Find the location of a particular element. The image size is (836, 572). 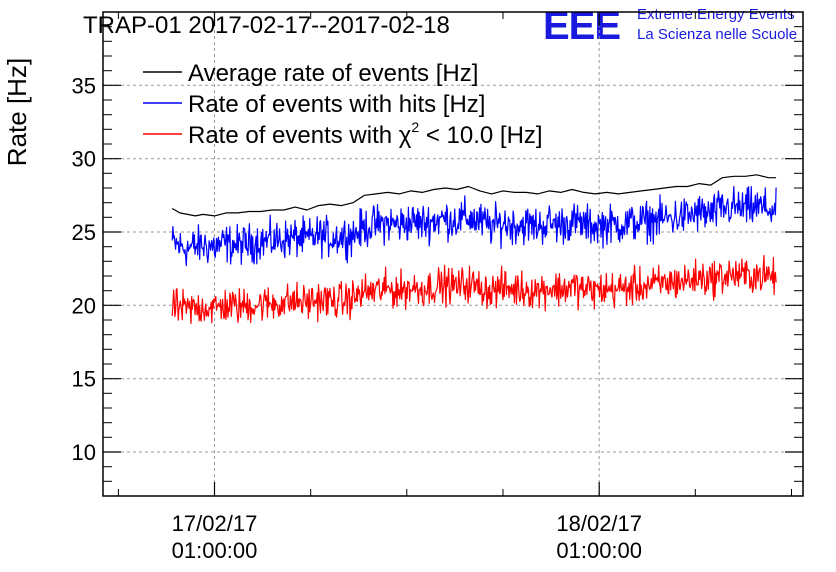

eee-logo-line2: La Scienza nelle Scuole is located at coordinates (717, 34).